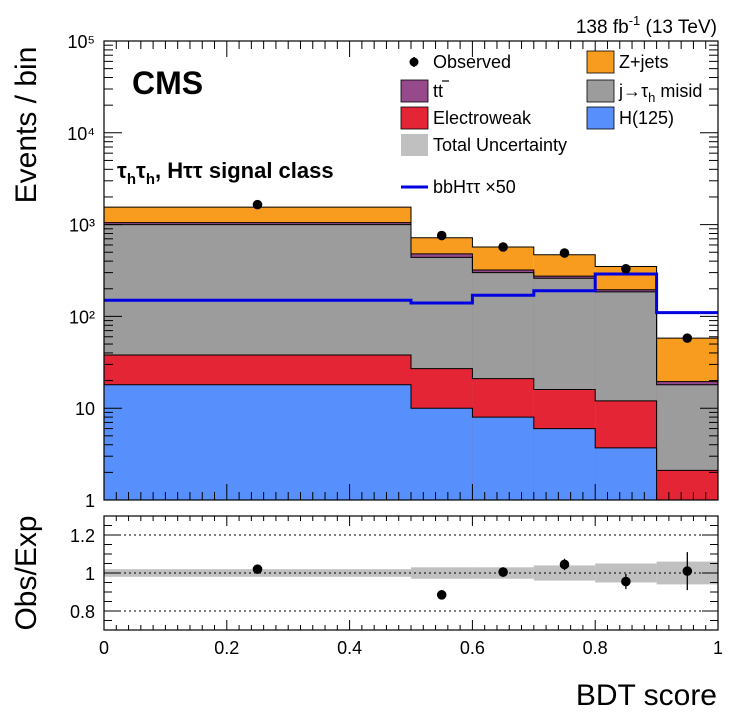 This screenshot has width=747, height=717. I want to click on legend-bbh: bbHττ ×50, so click(458, 187).